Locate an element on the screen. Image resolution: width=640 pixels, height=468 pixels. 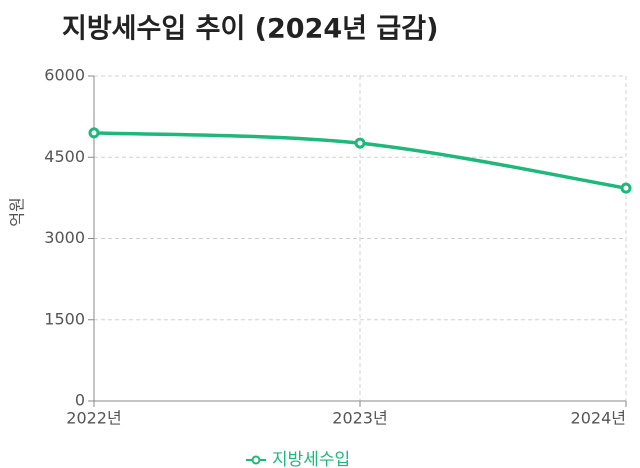
x-tick-label: 2023년 is located at coordinates (359, 418).